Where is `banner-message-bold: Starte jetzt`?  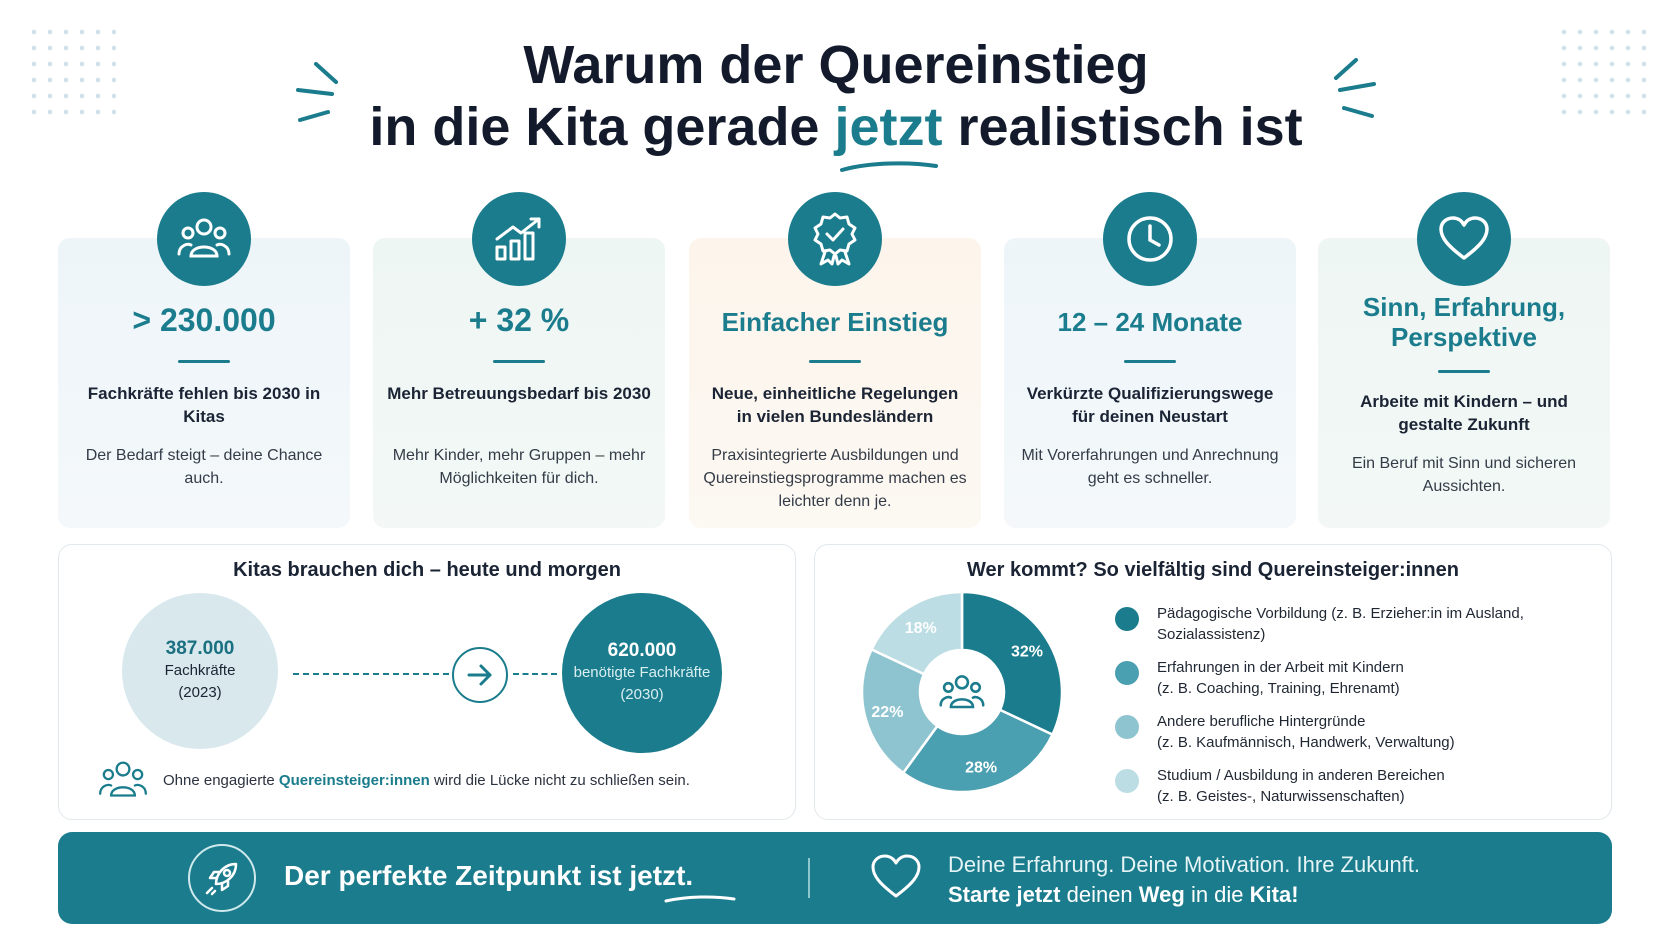
banner-message-bold: Starte jetzt is located at coordinates (1004, 894).